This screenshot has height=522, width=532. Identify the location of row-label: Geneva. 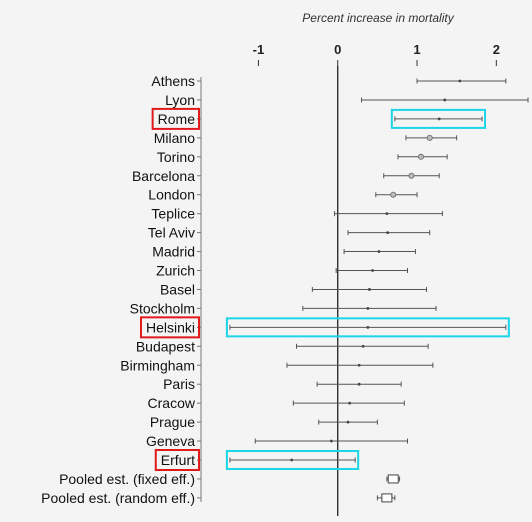
(170, 441).